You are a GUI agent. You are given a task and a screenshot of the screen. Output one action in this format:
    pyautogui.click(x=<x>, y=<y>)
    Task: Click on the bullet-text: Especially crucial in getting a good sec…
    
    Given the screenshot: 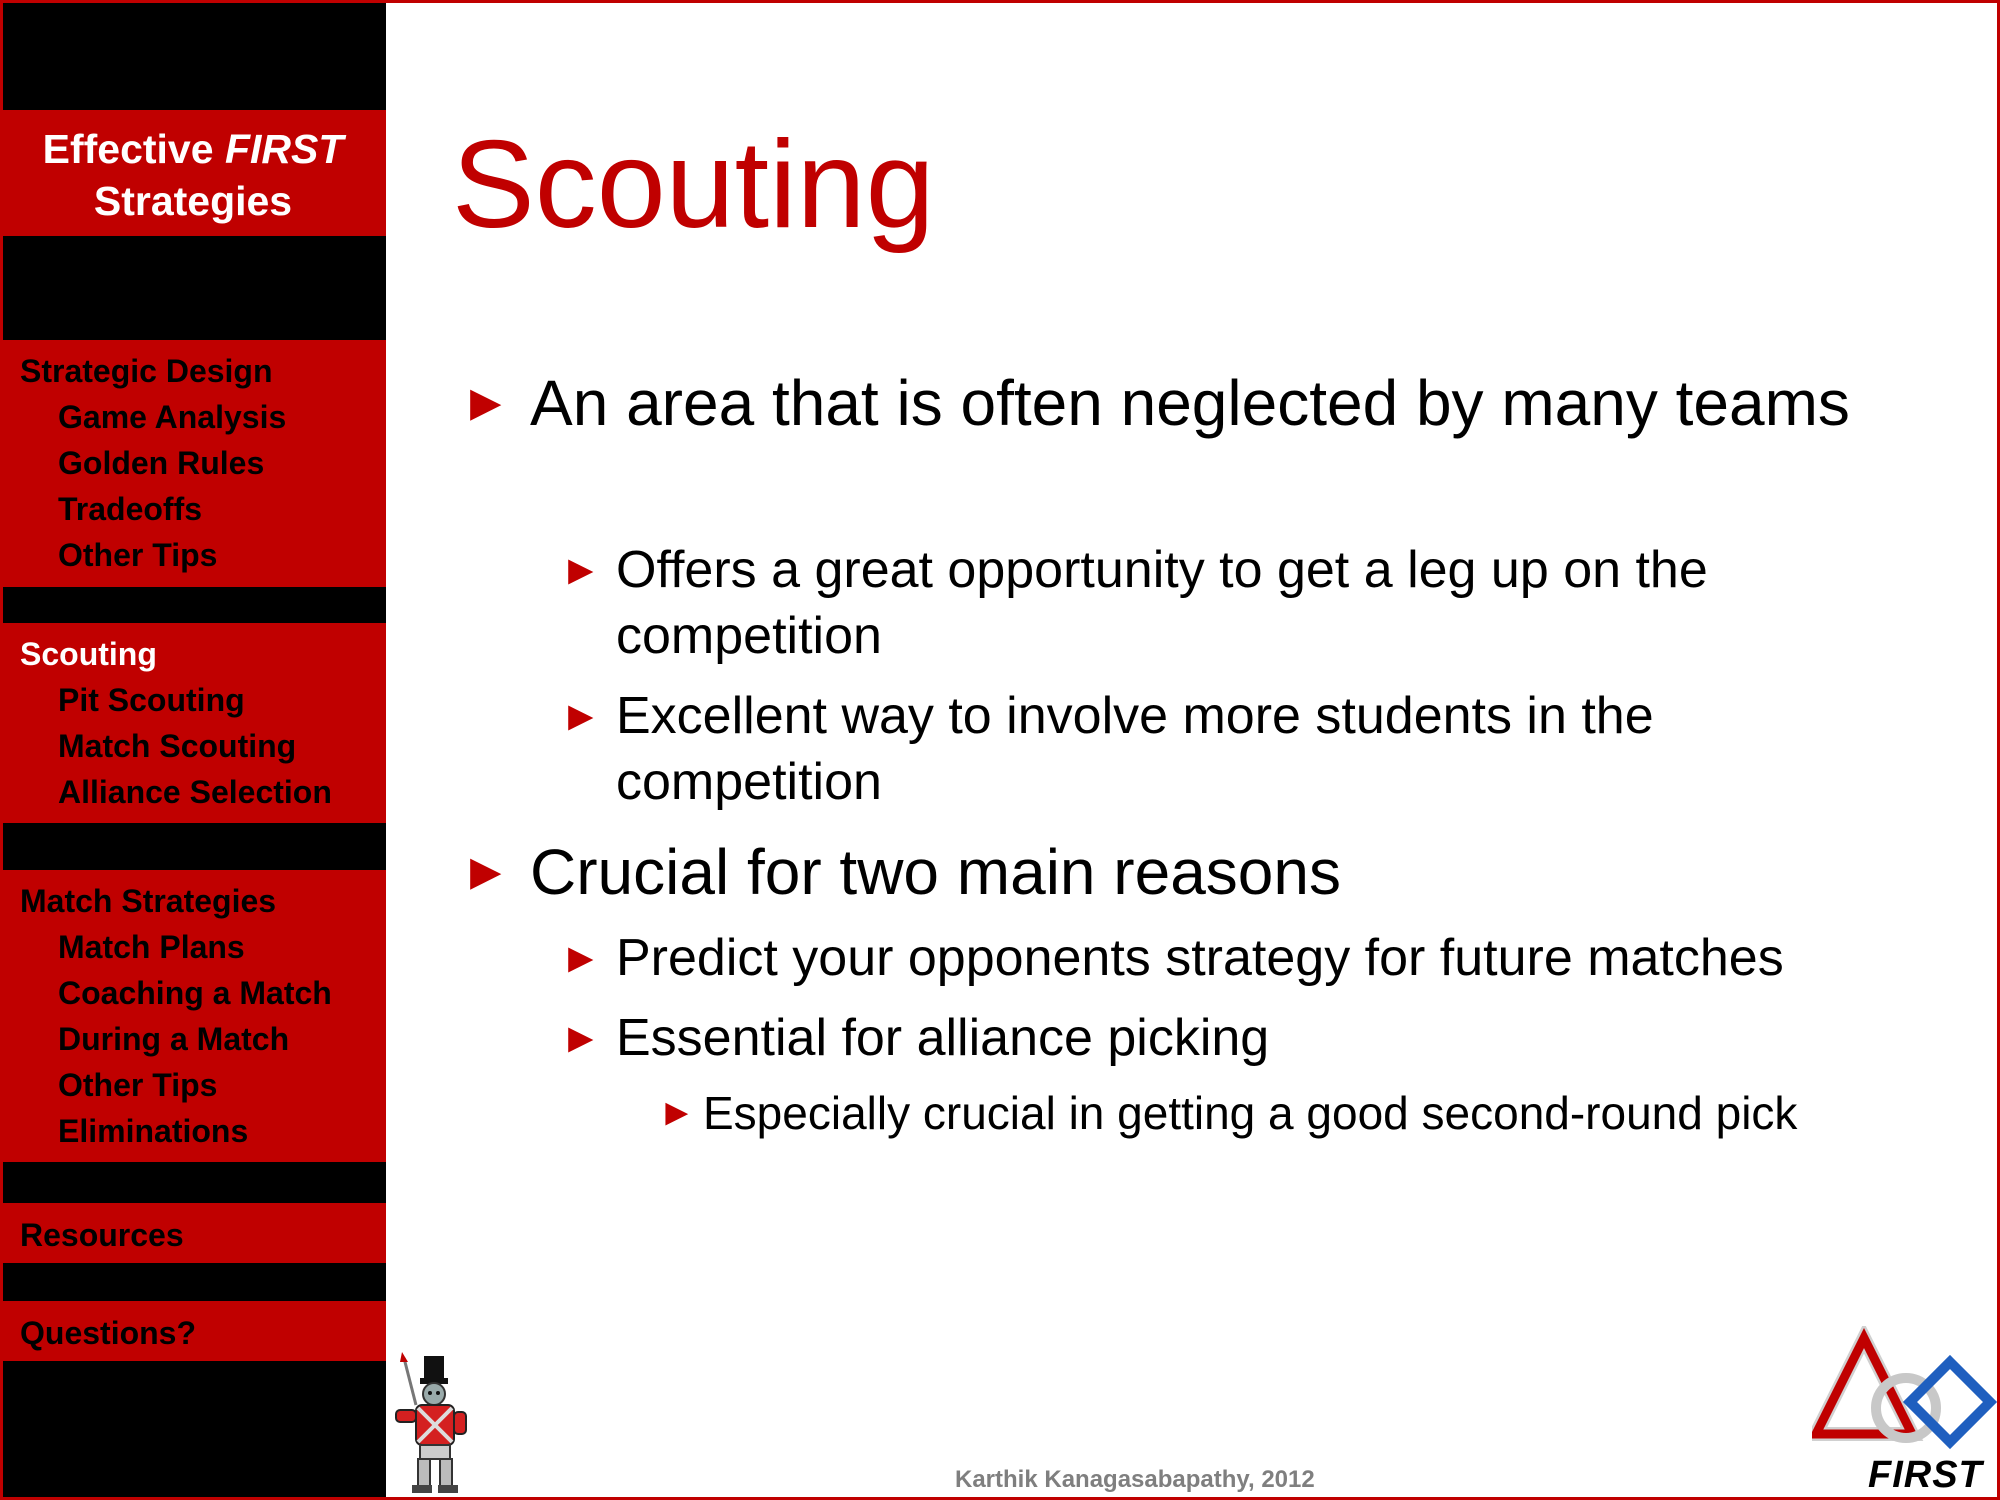 What is the action you would take?
    pyautogui.click(x=1250, y=1113)
    